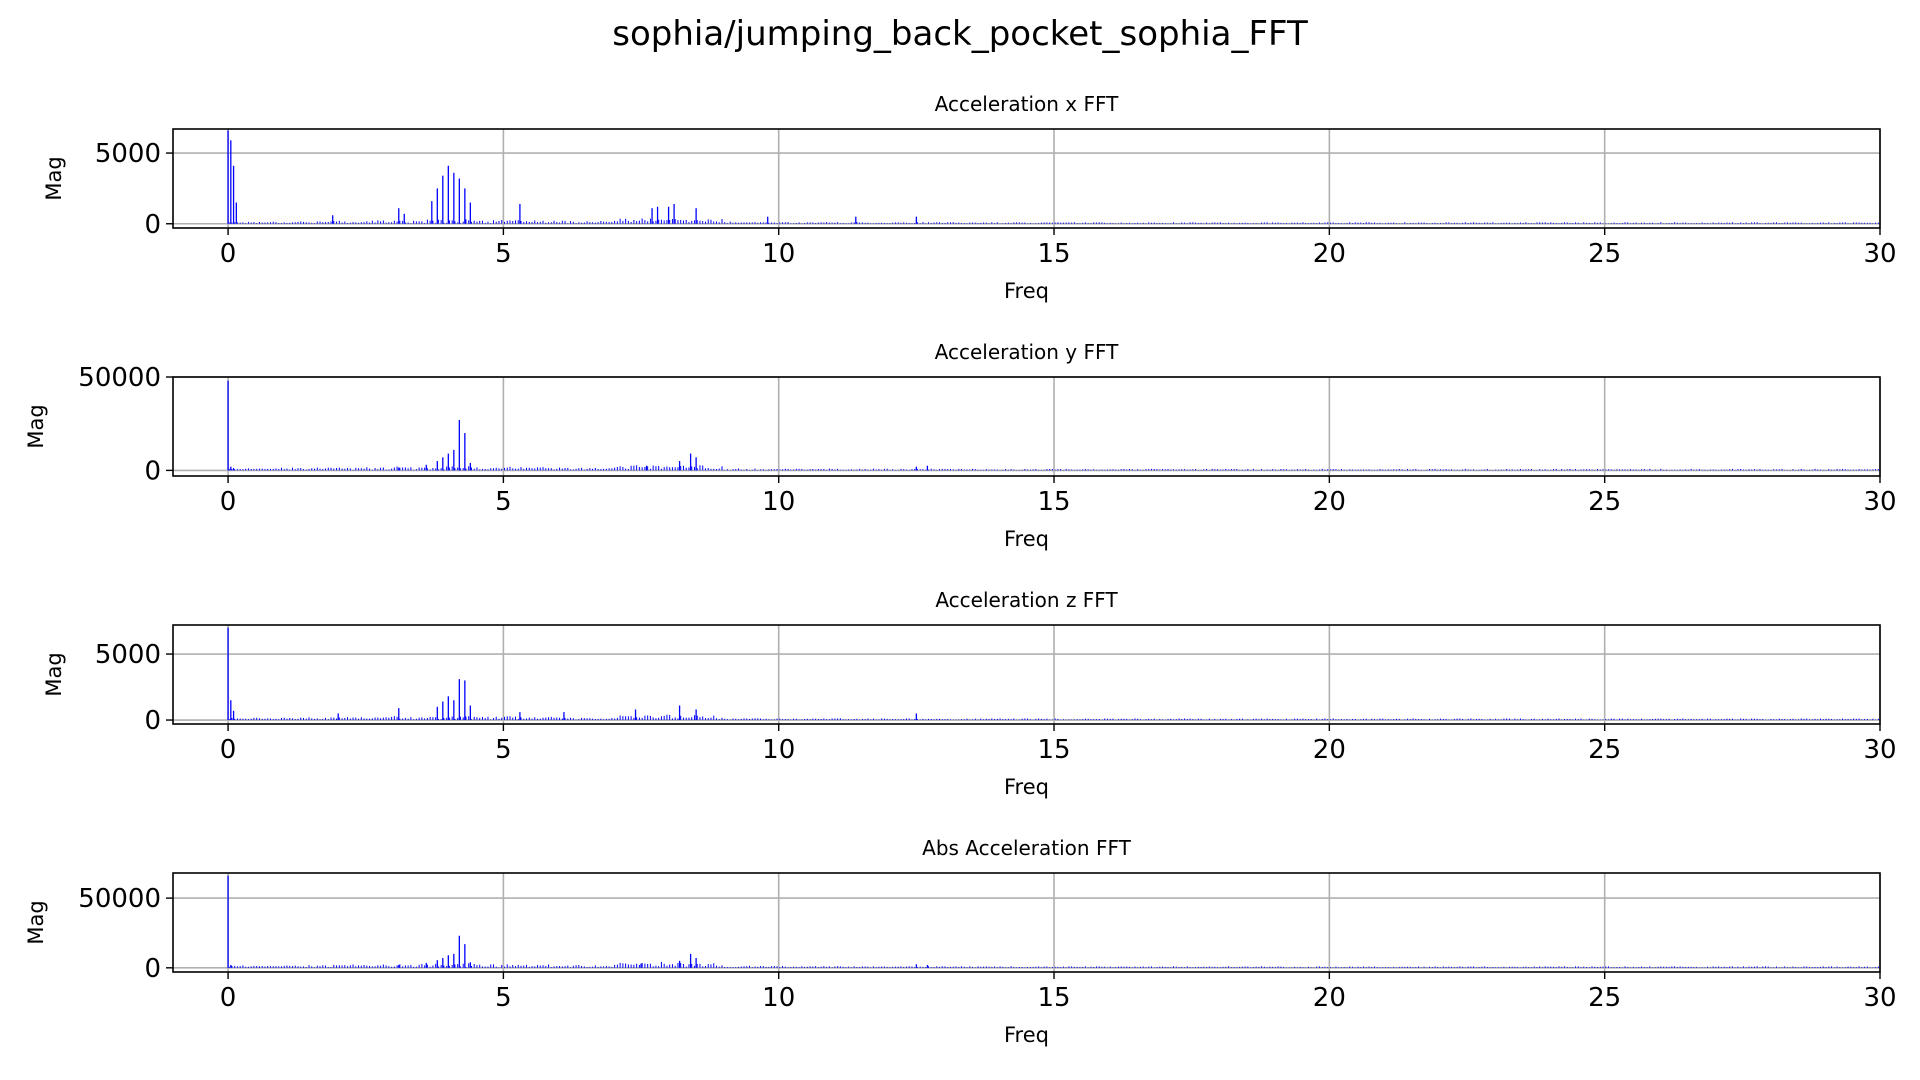  I want to click on subplot-title: Abs Acceleration FFT, so click(1026, 848).